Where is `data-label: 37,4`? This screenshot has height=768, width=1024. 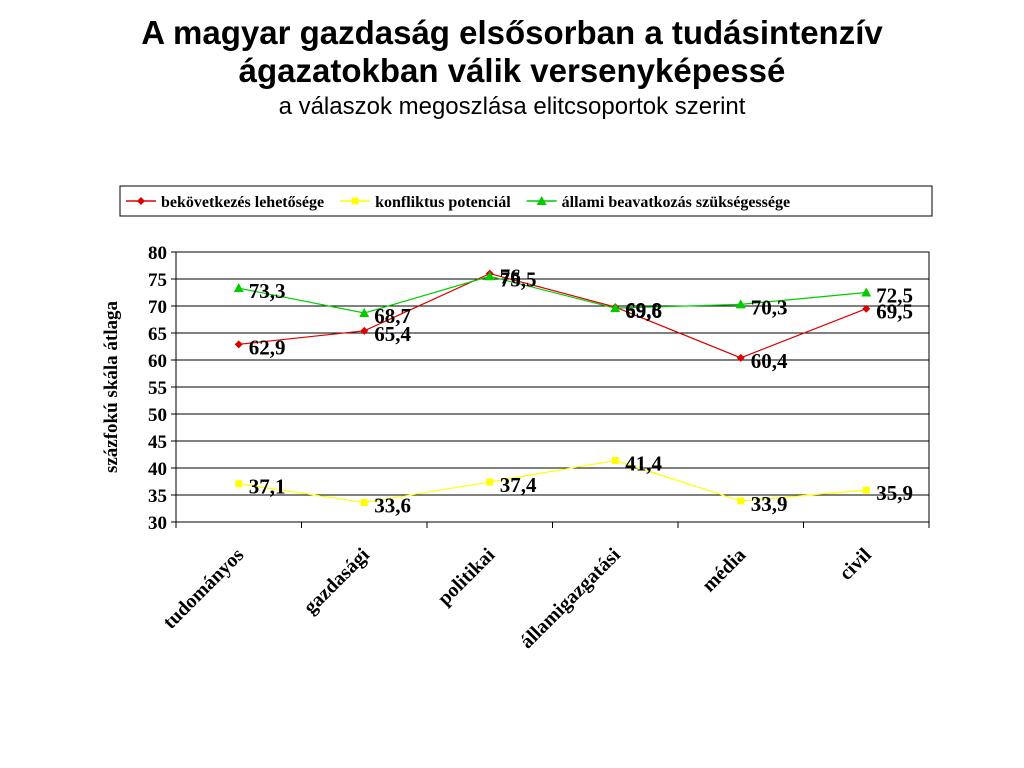
data-label: 37,4 is located at coordinates (518, 485).